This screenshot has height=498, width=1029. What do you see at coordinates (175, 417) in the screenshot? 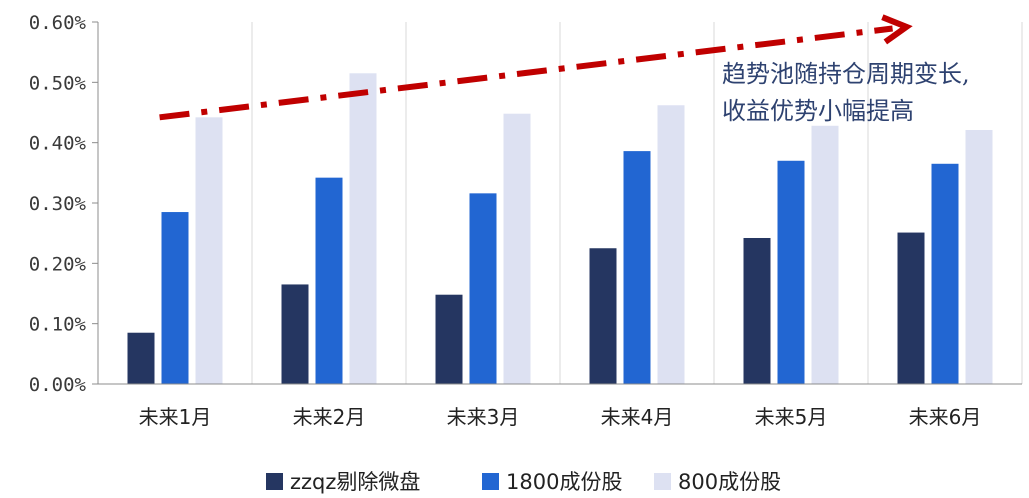
I see `x-tick-label: 未来1月` at bounding box center [175, 417].